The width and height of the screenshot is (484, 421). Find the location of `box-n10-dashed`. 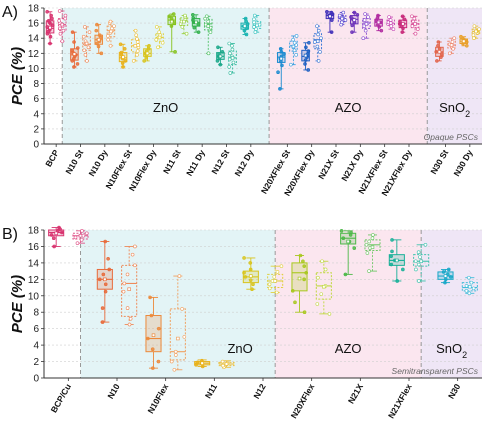

box-n10-dashed is located at coordinates (129, 285).